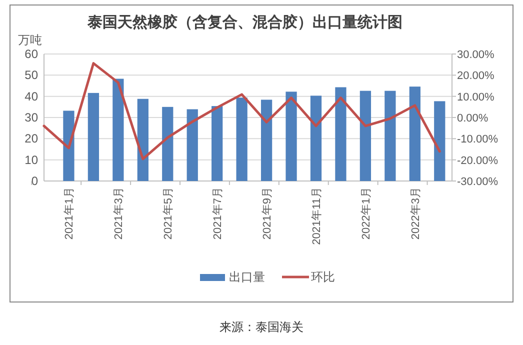 The width and height of the screenshot is (523, 345). I want to click on x-tick-label: 2021年1月, so click(70, 213).